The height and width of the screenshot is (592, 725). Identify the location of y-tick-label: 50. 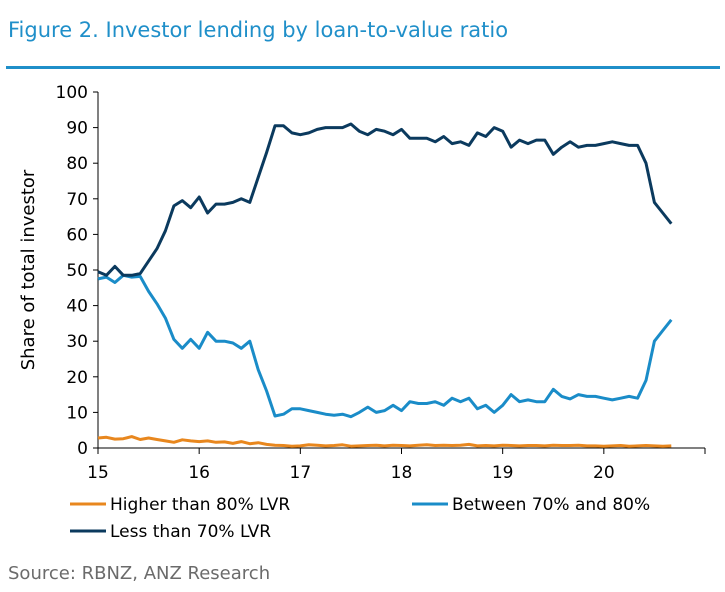
(77, 271).